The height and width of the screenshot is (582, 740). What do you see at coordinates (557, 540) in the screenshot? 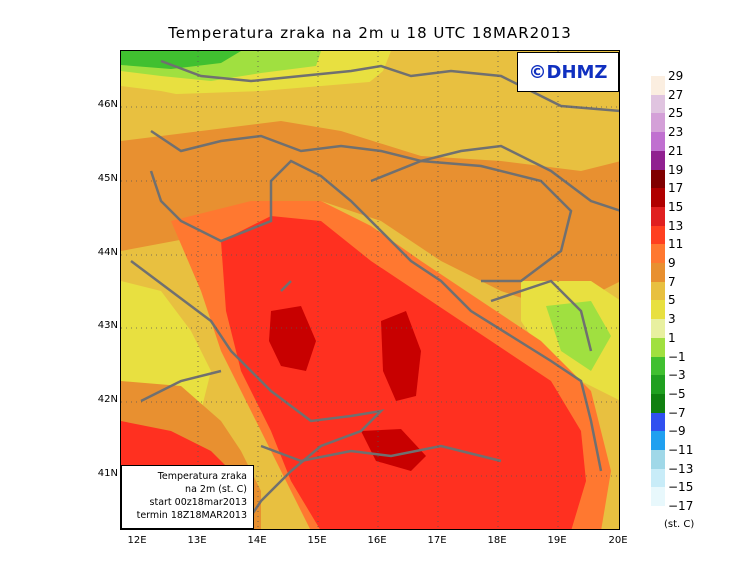
I see `lon-label: 19E` at bounding box center [557, 540].